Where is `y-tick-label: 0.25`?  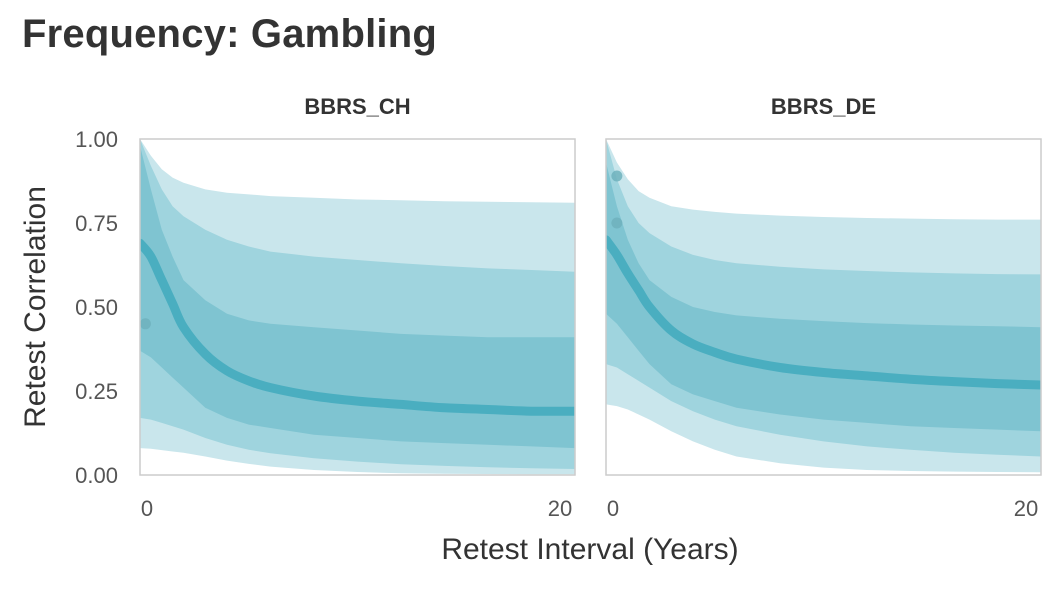 y-tick-label: 0.25 is located at coordinates (96, 391).